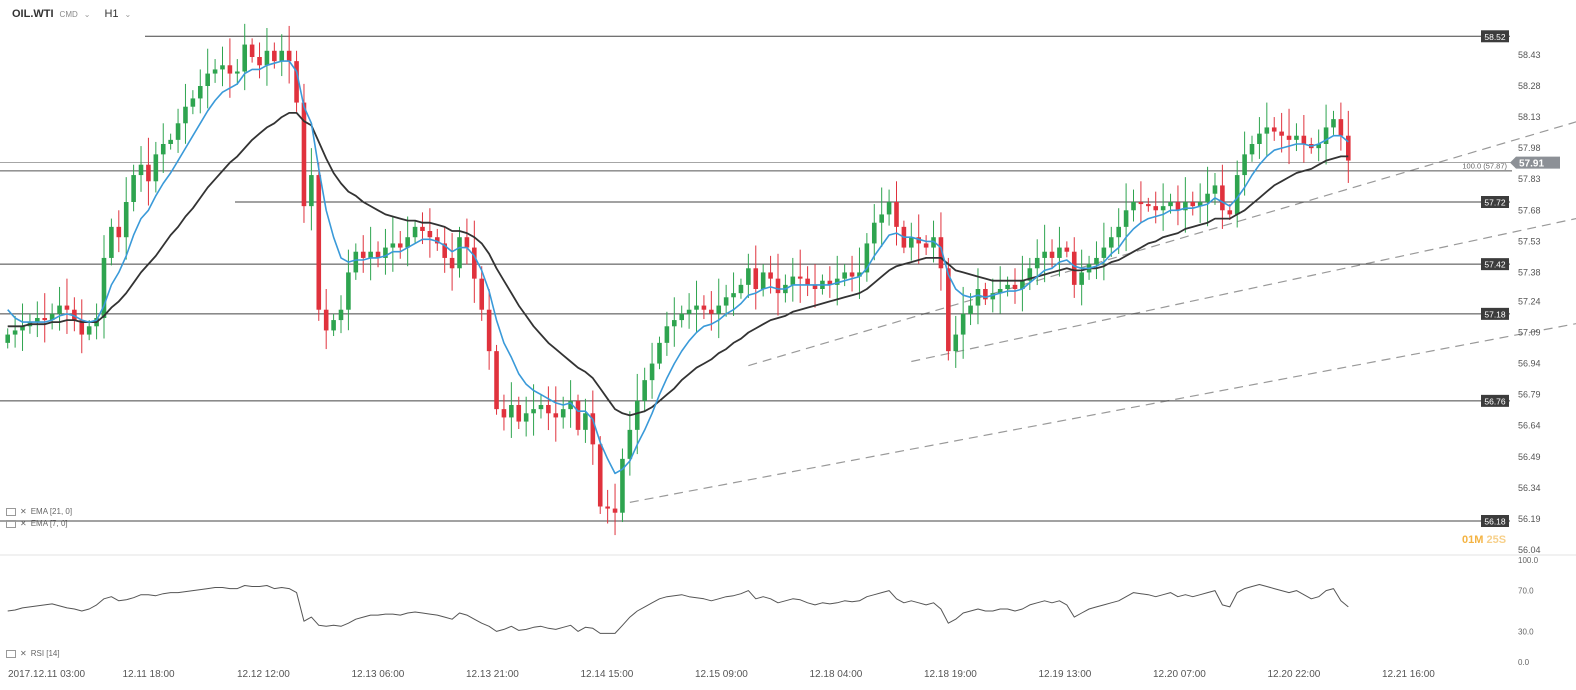 This screenshot has width=1576, height=690. What do you see at coordinates (1524, 662) in the screenshot?
I see `rsi-tick-label: 0.0` at bounding box center [1524, 662].